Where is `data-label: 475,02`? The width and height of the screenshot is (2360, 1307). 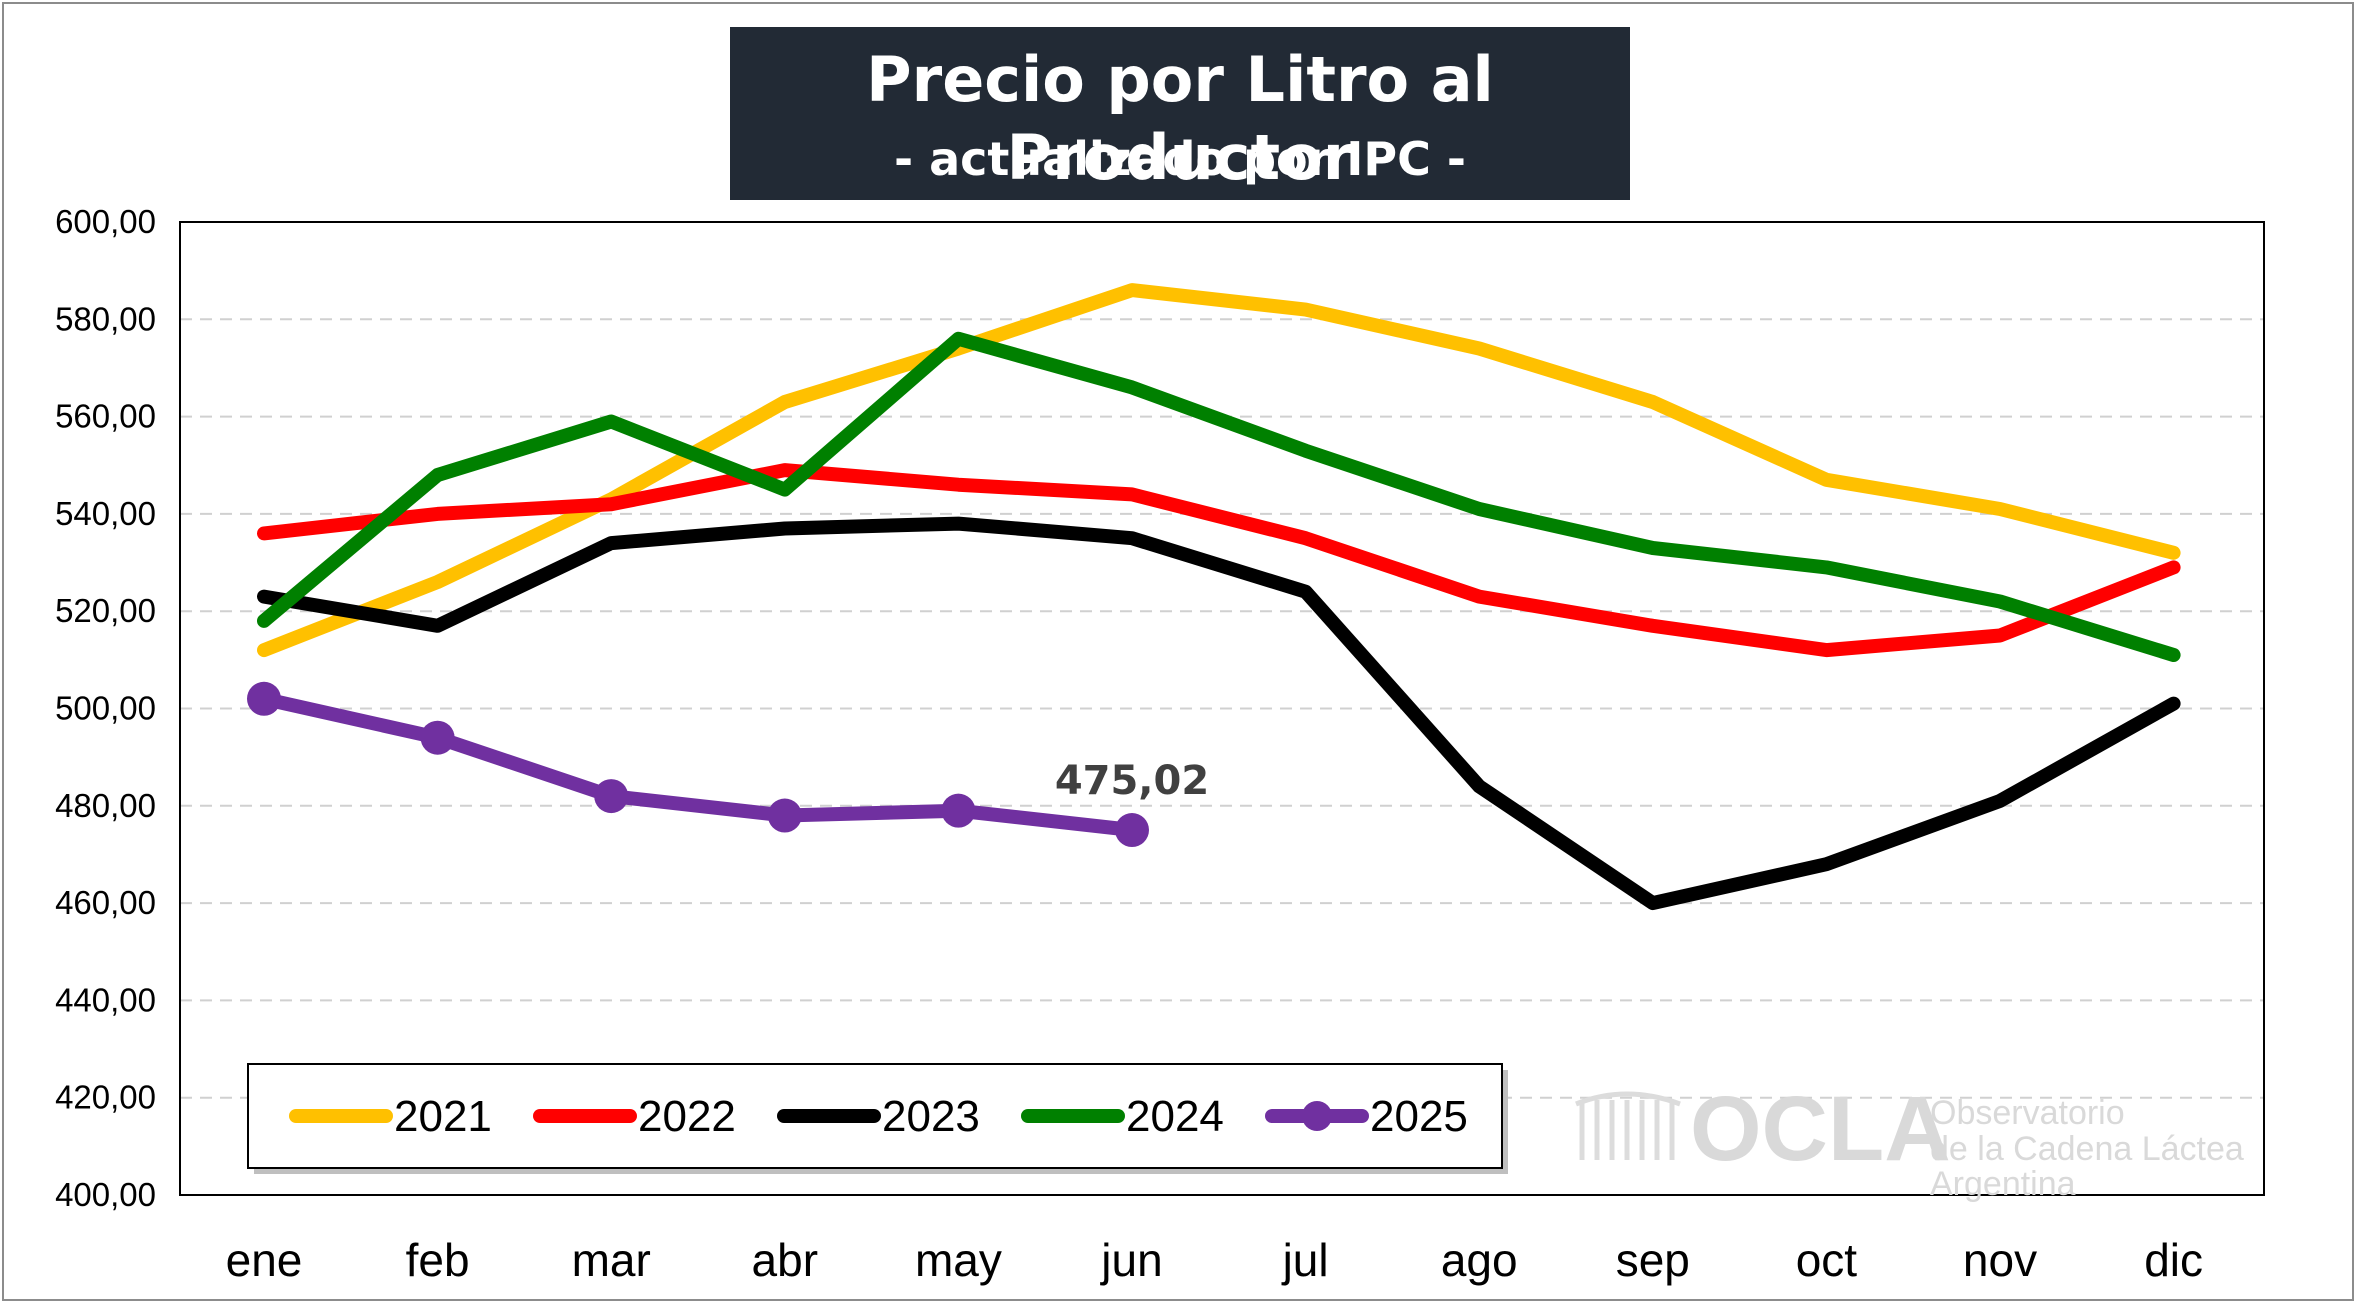 data-label: 475,02 is located at coordinates (1132, 781).